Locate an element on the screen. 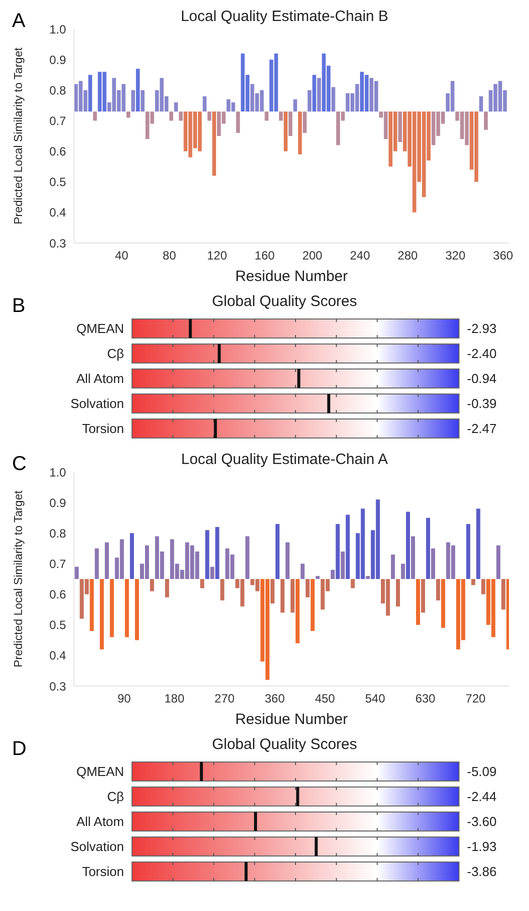 The height and width of the screenshot is (911, 529). y-axis-title: Predicted Local Similarity to Target is located at coordinates (19, 135).